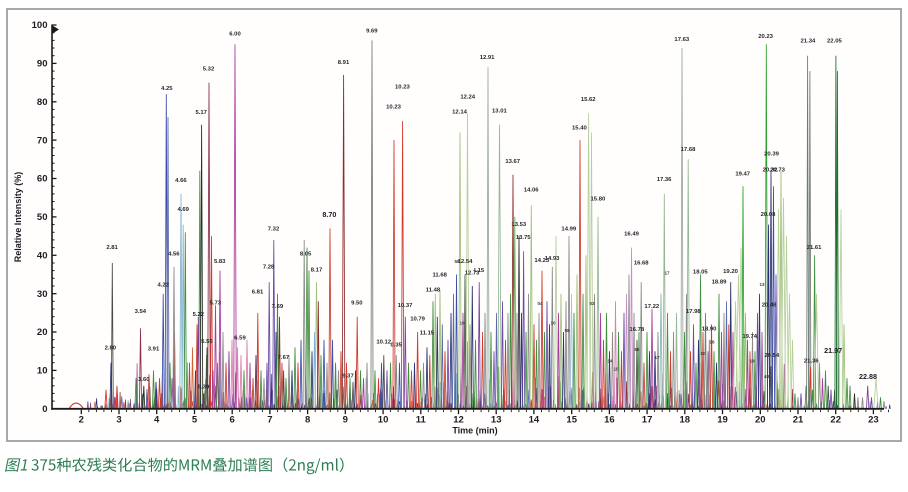 This screenshot has height=492, width=908. I want to click on svg-text: 14.93, so click(552, 259).